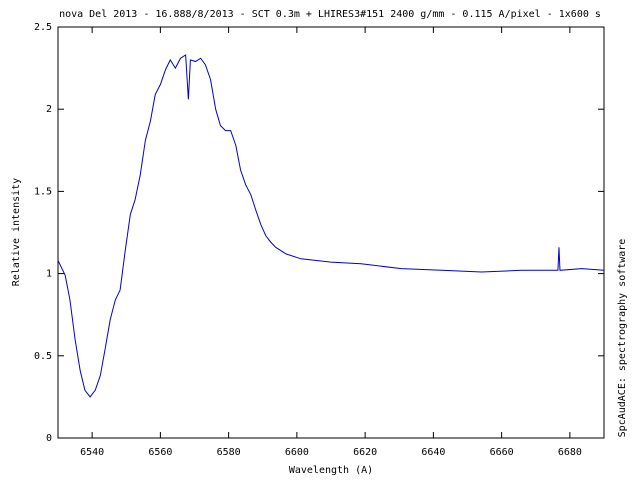 The height and width of the screenshot is (480, 640). Describe the element at coordinates (92, 452) in the screenshot. I see `x-tick-label: 6540` at that location.